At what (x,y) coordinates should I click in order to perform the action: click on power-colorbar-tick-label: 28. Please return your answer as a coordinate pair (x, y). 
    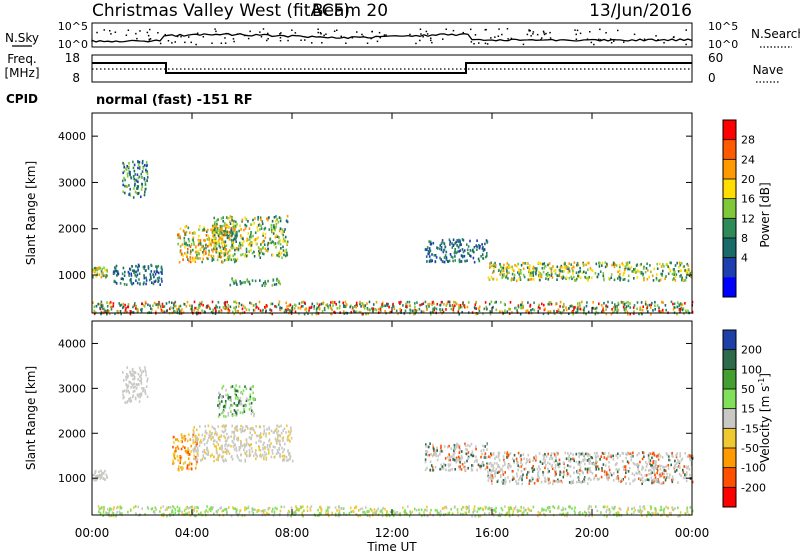
    Looking at the image, I should click on (748, 140).